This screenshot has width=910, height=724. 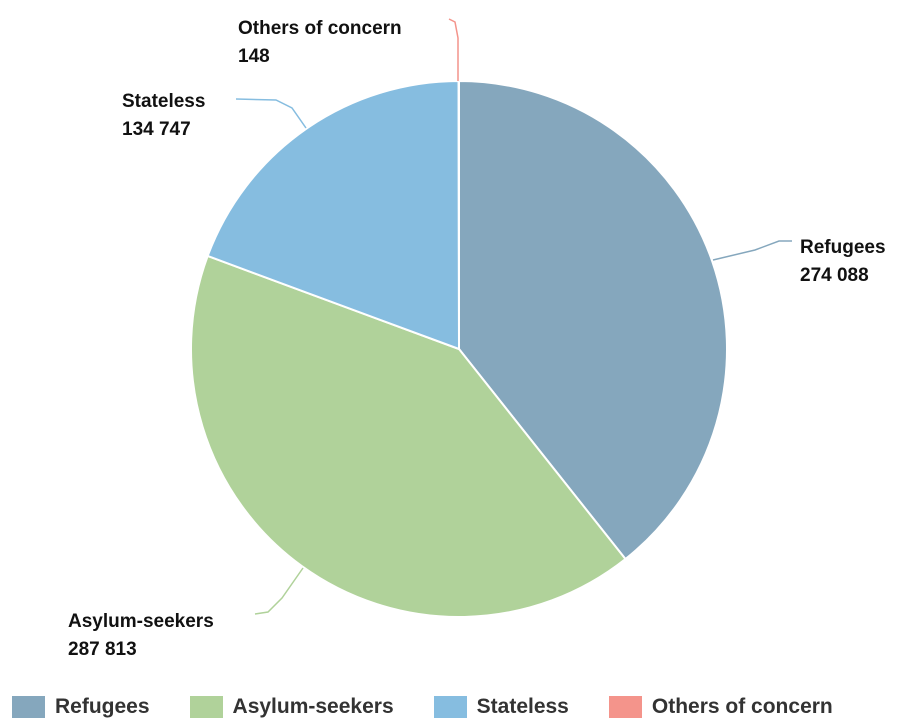 What do you see at coordinates (163, 101) in the screenshot?
I see `slice-label-name-stateless: Stateless` at bounding box center [163, 101].